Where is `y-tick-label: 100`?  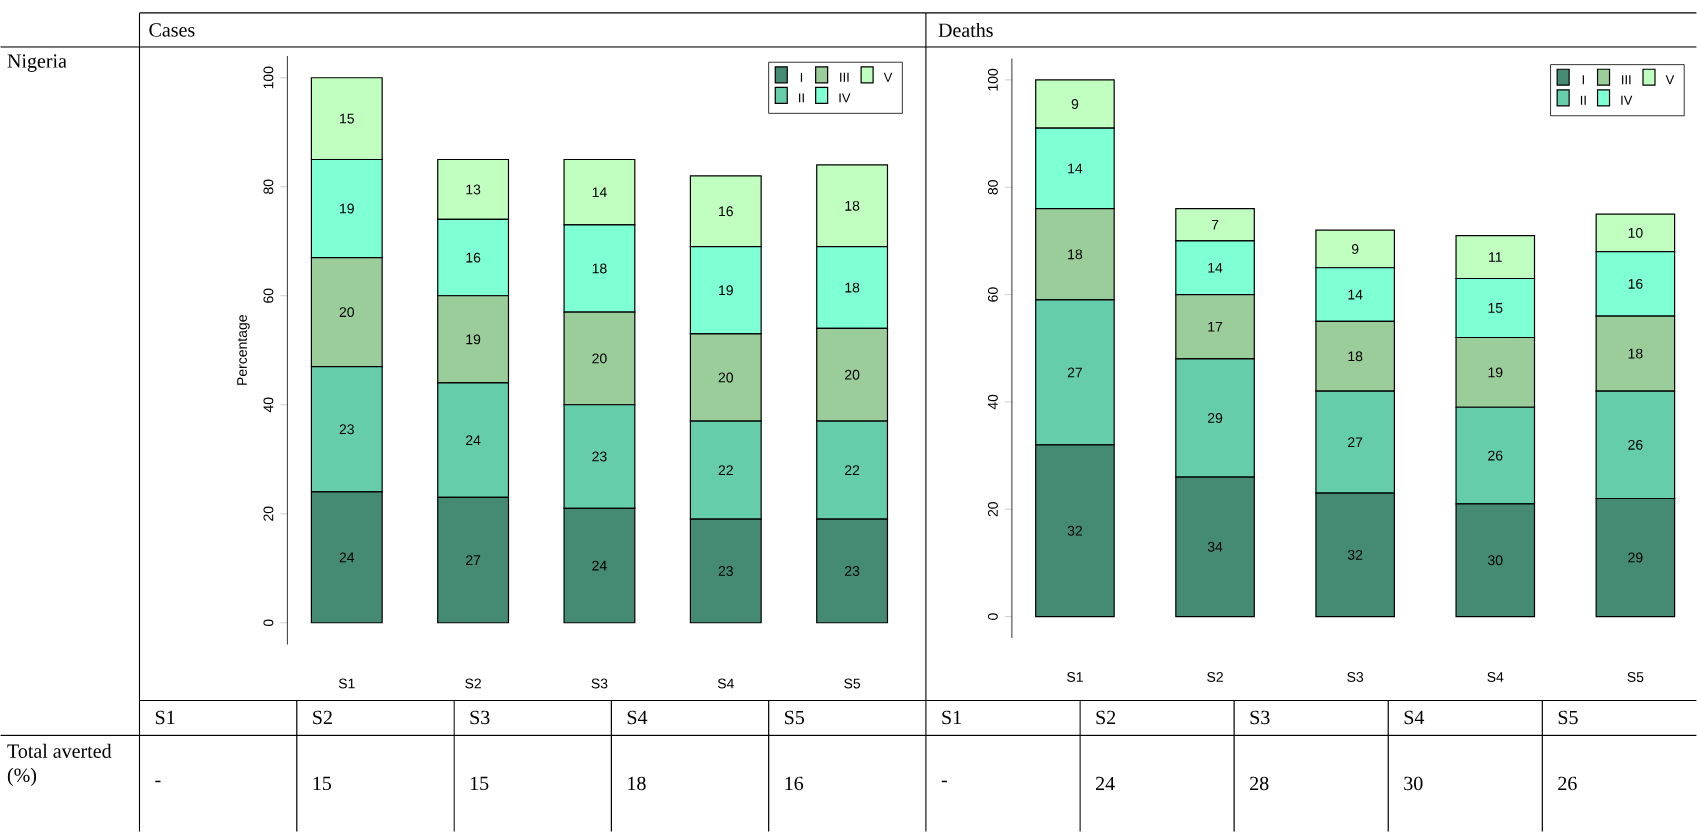 y-tick-label: 100 is located at coordinates (992, 79).